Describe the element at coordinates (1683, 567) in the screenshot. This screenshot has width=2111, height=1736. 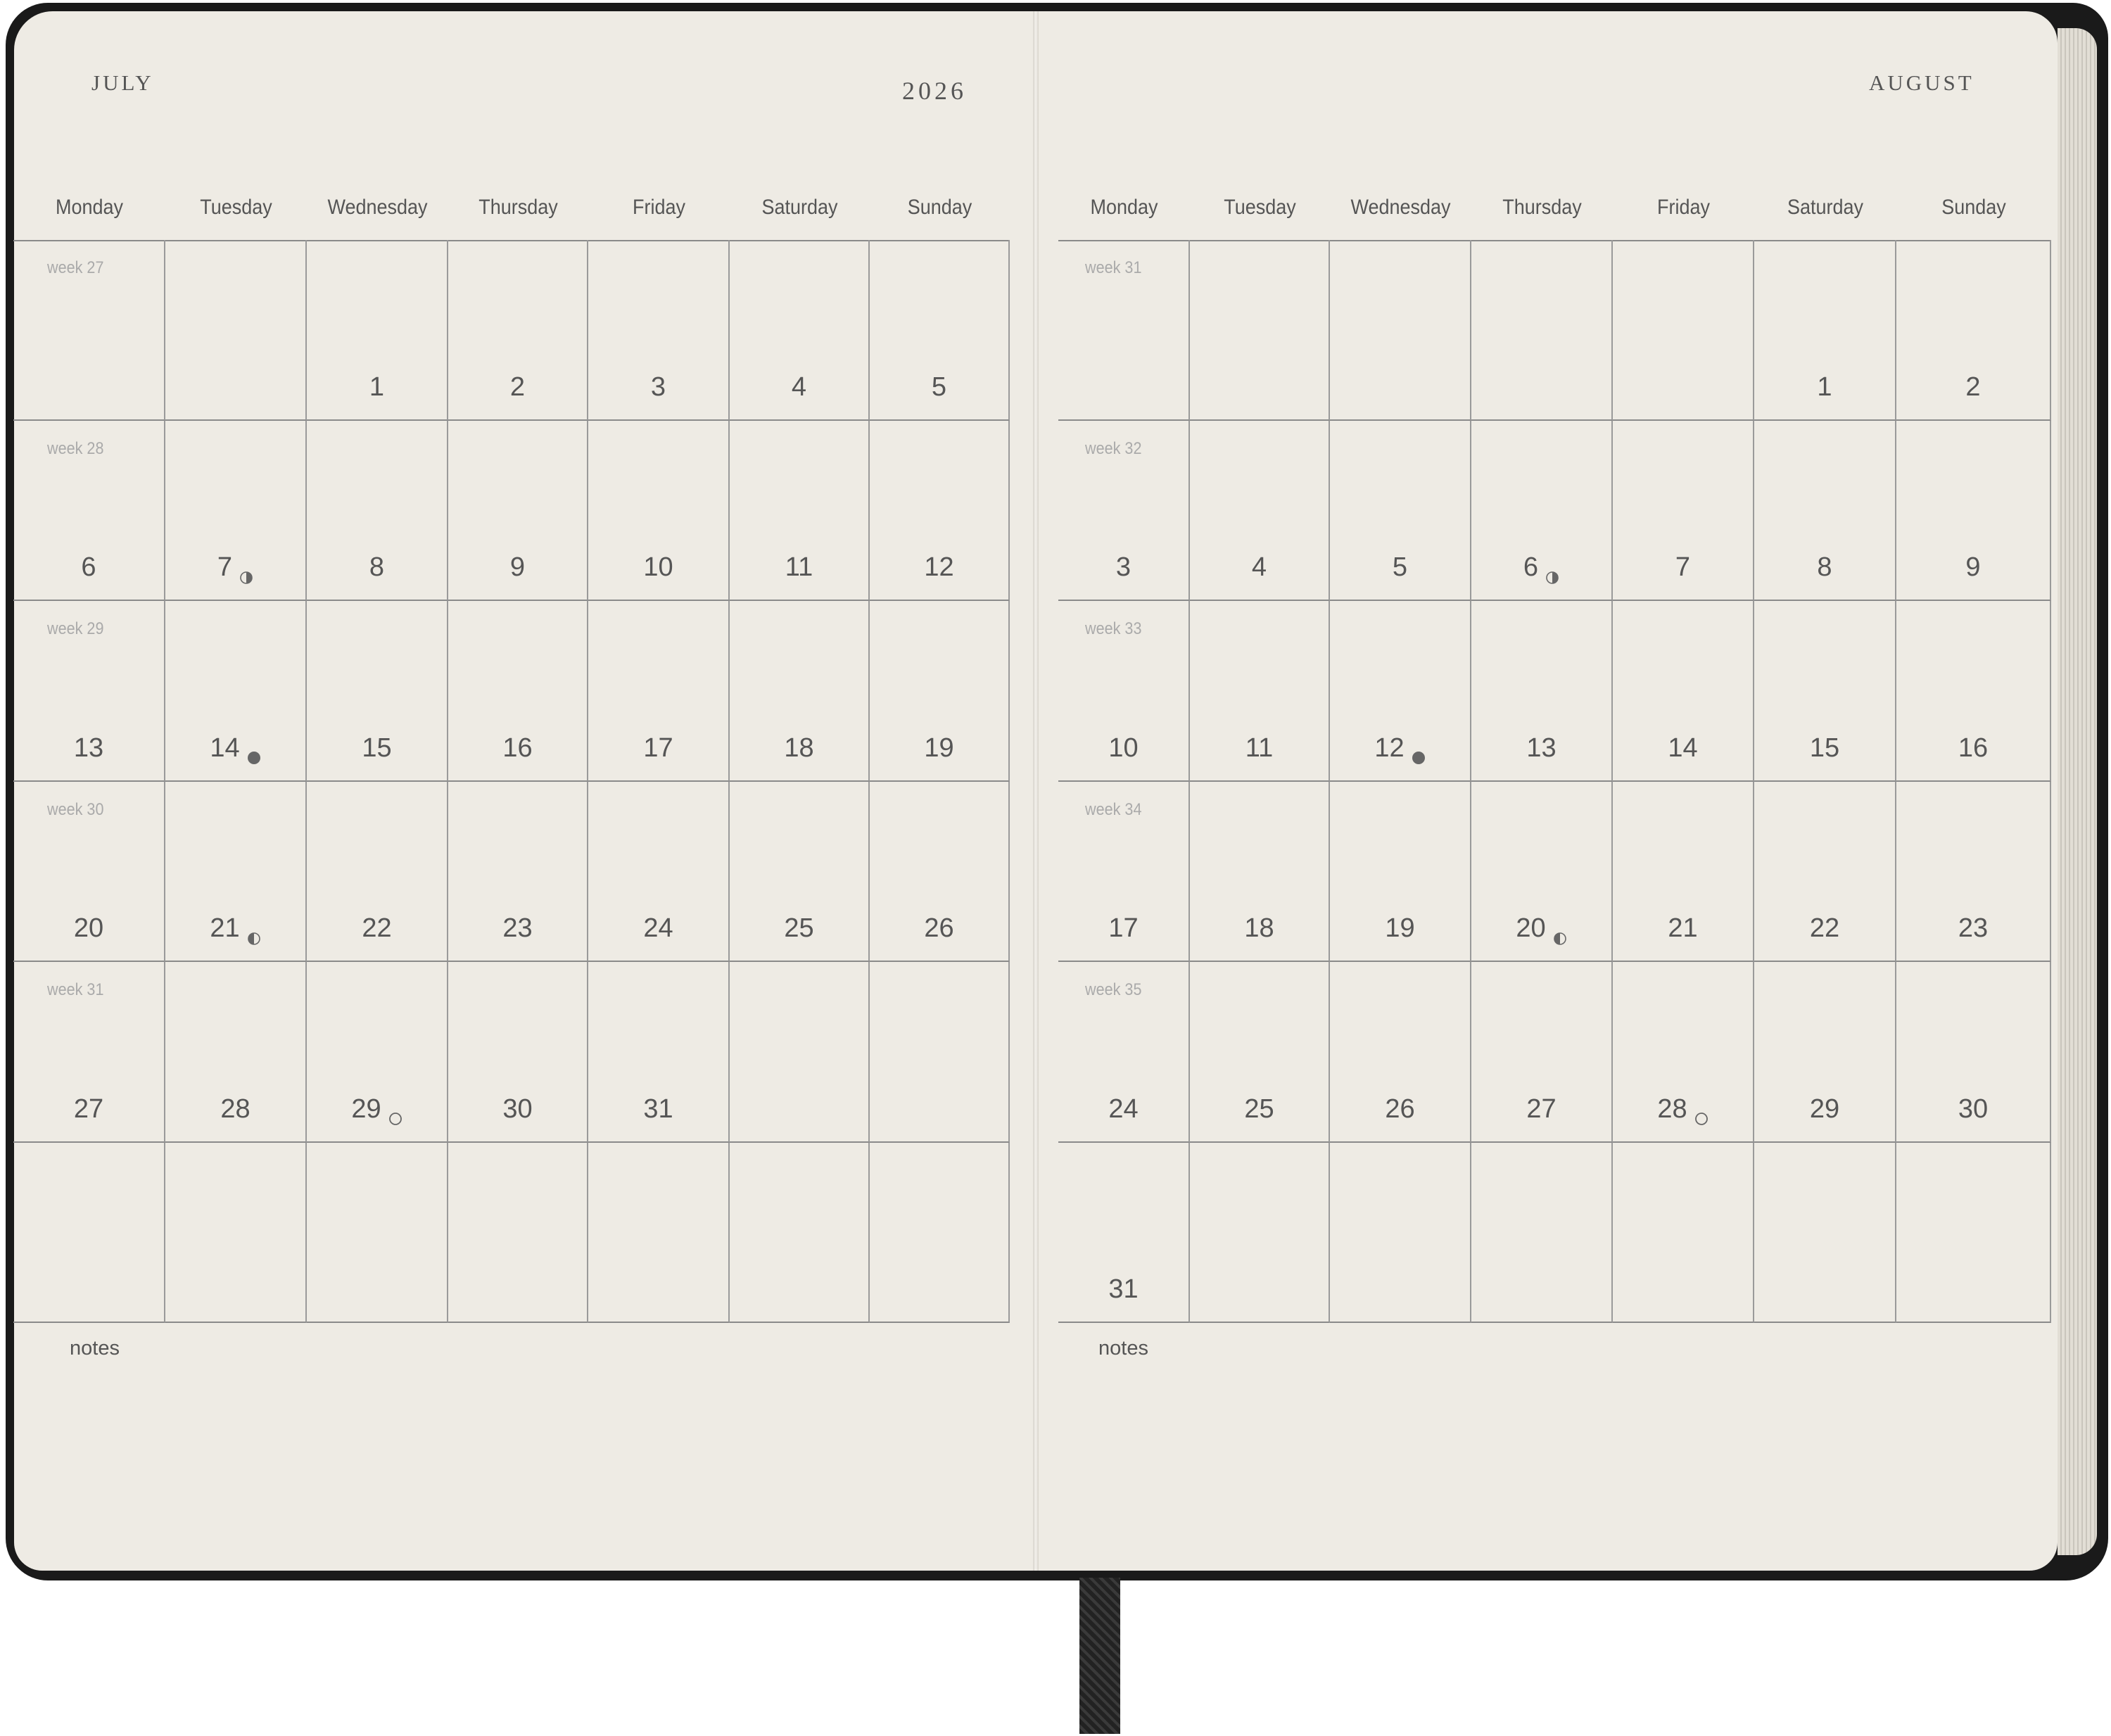
I see `date-text: 7` at that location.